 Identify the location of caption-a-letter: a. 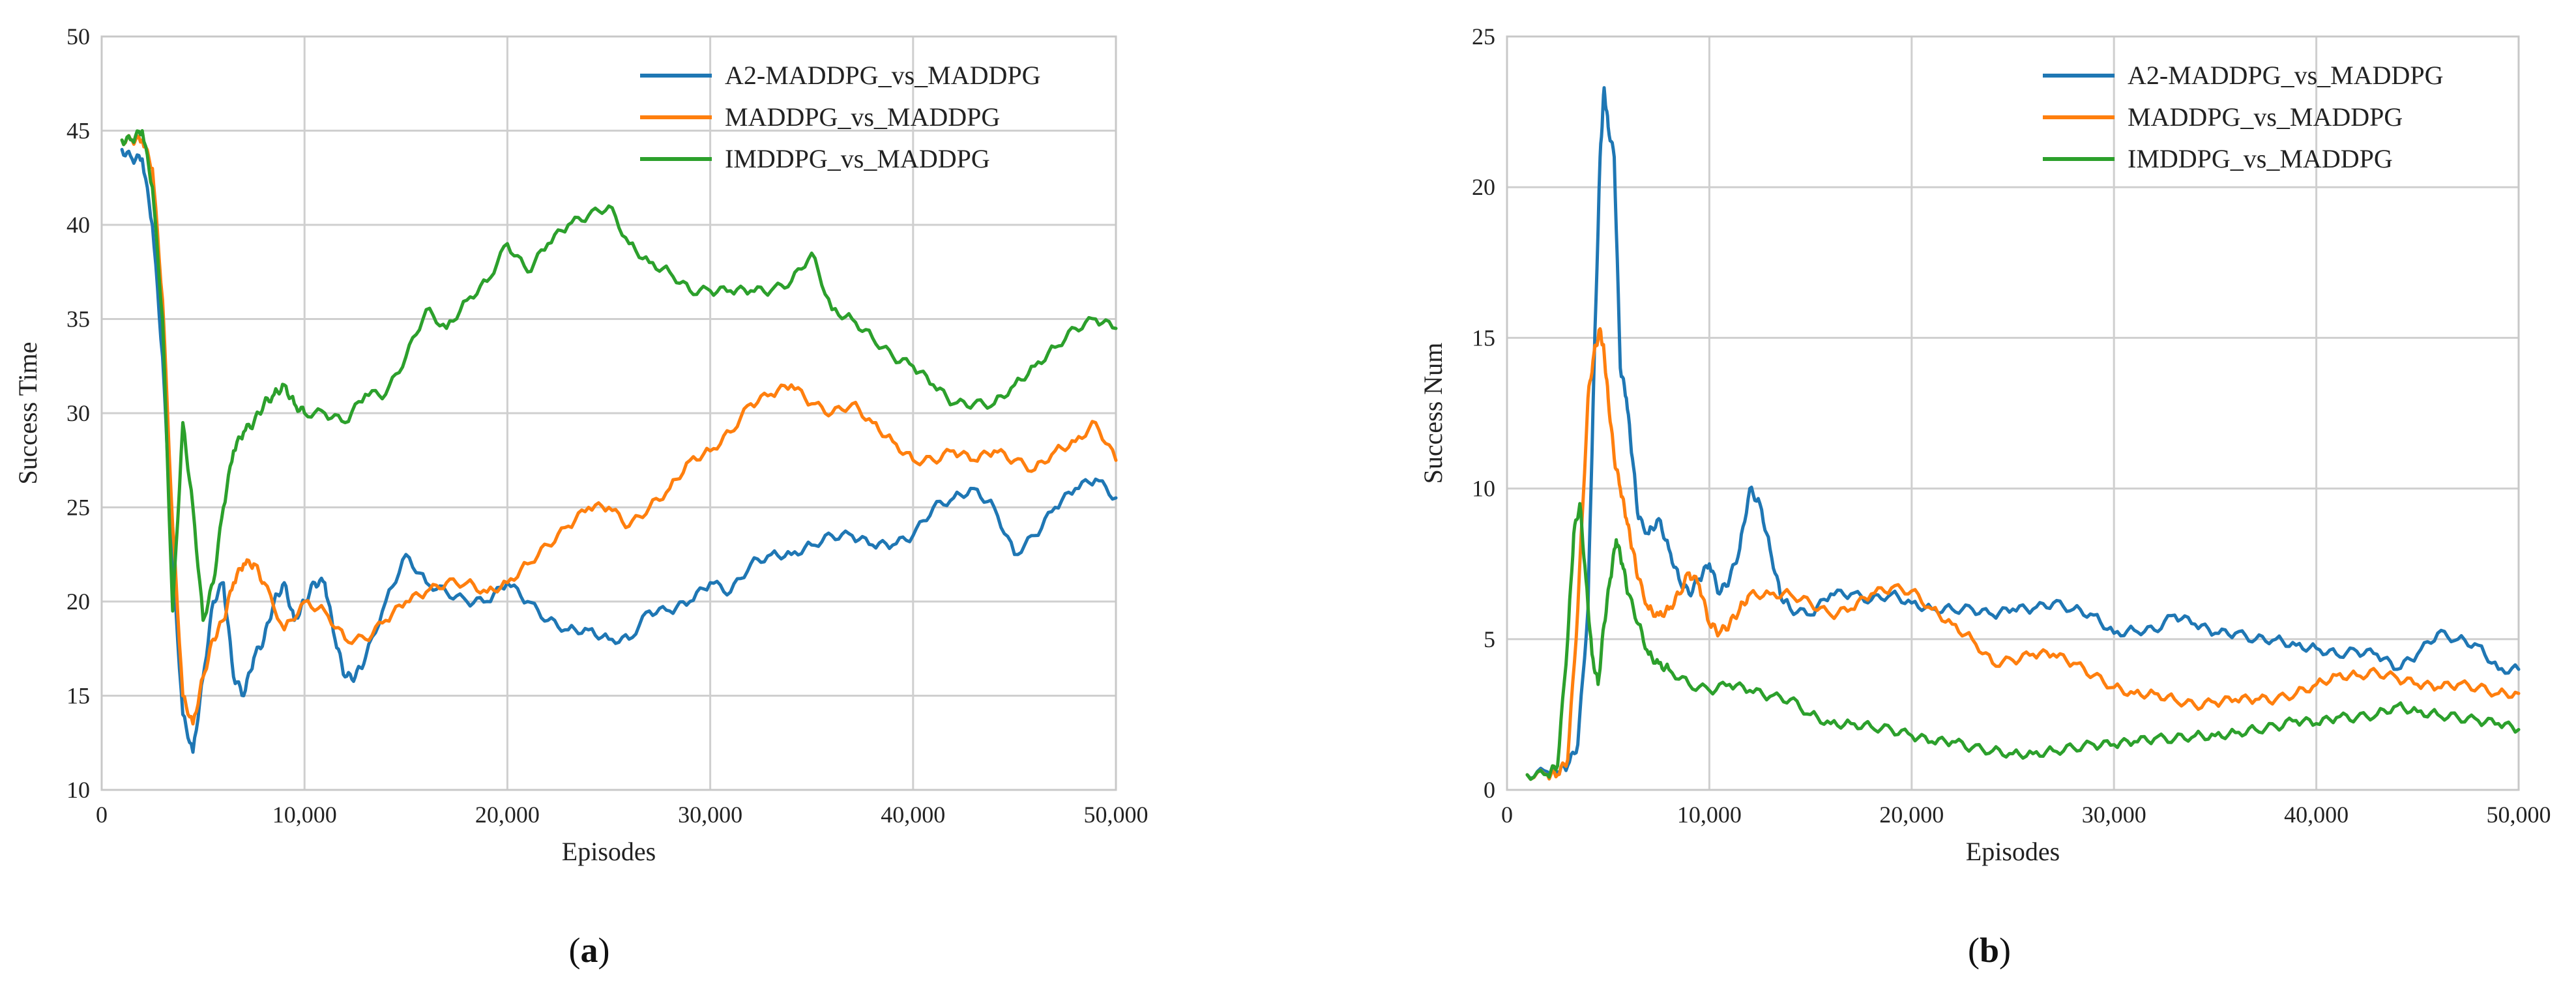
(589, 950).